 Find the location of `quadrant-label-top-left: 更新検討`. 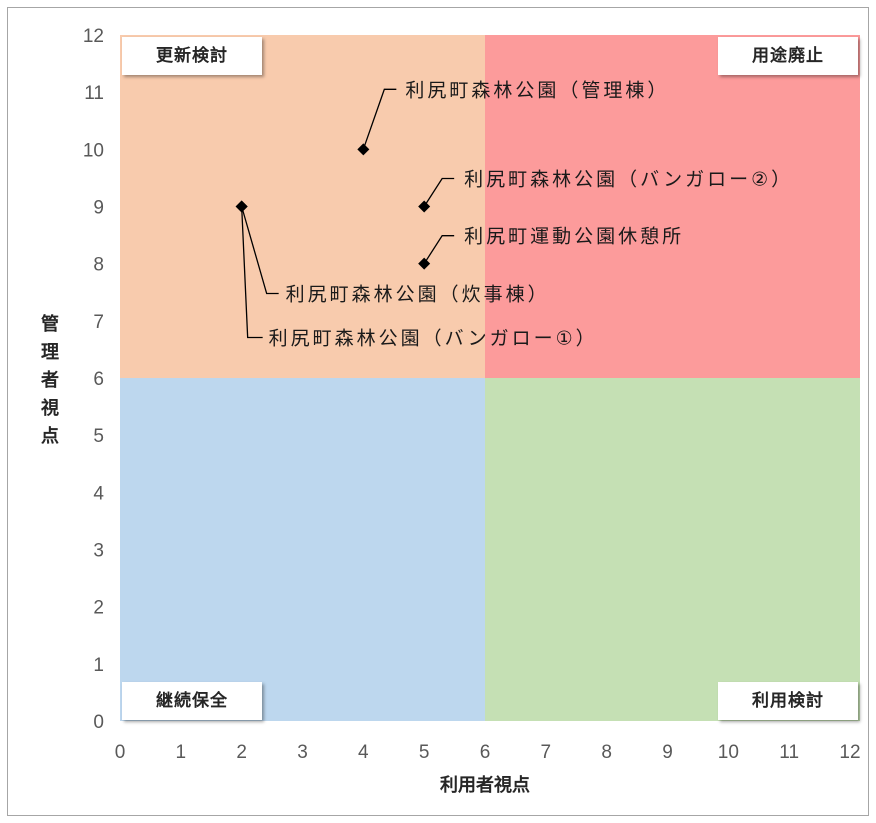

quadrant-label-top-left: 更新検討 is located at coordinates (192, 56).